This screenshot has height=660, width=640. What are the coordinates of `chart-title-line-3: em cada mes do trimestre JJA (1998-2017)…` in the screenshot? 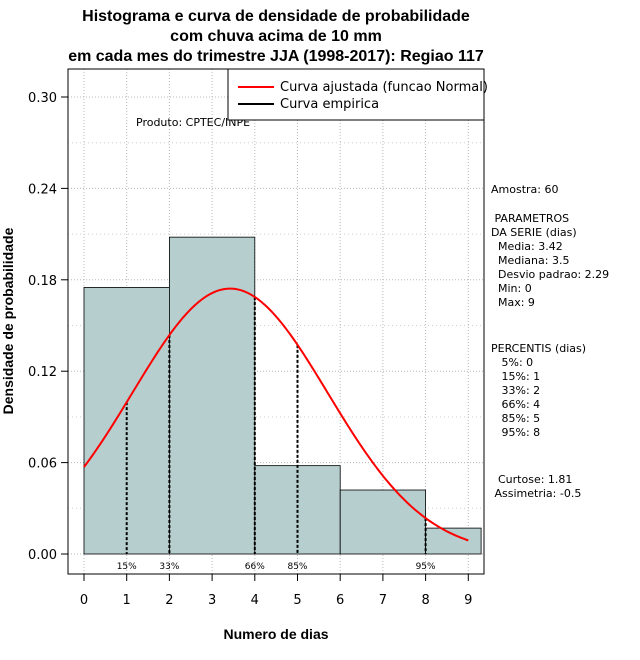 It's located at (276, 56).